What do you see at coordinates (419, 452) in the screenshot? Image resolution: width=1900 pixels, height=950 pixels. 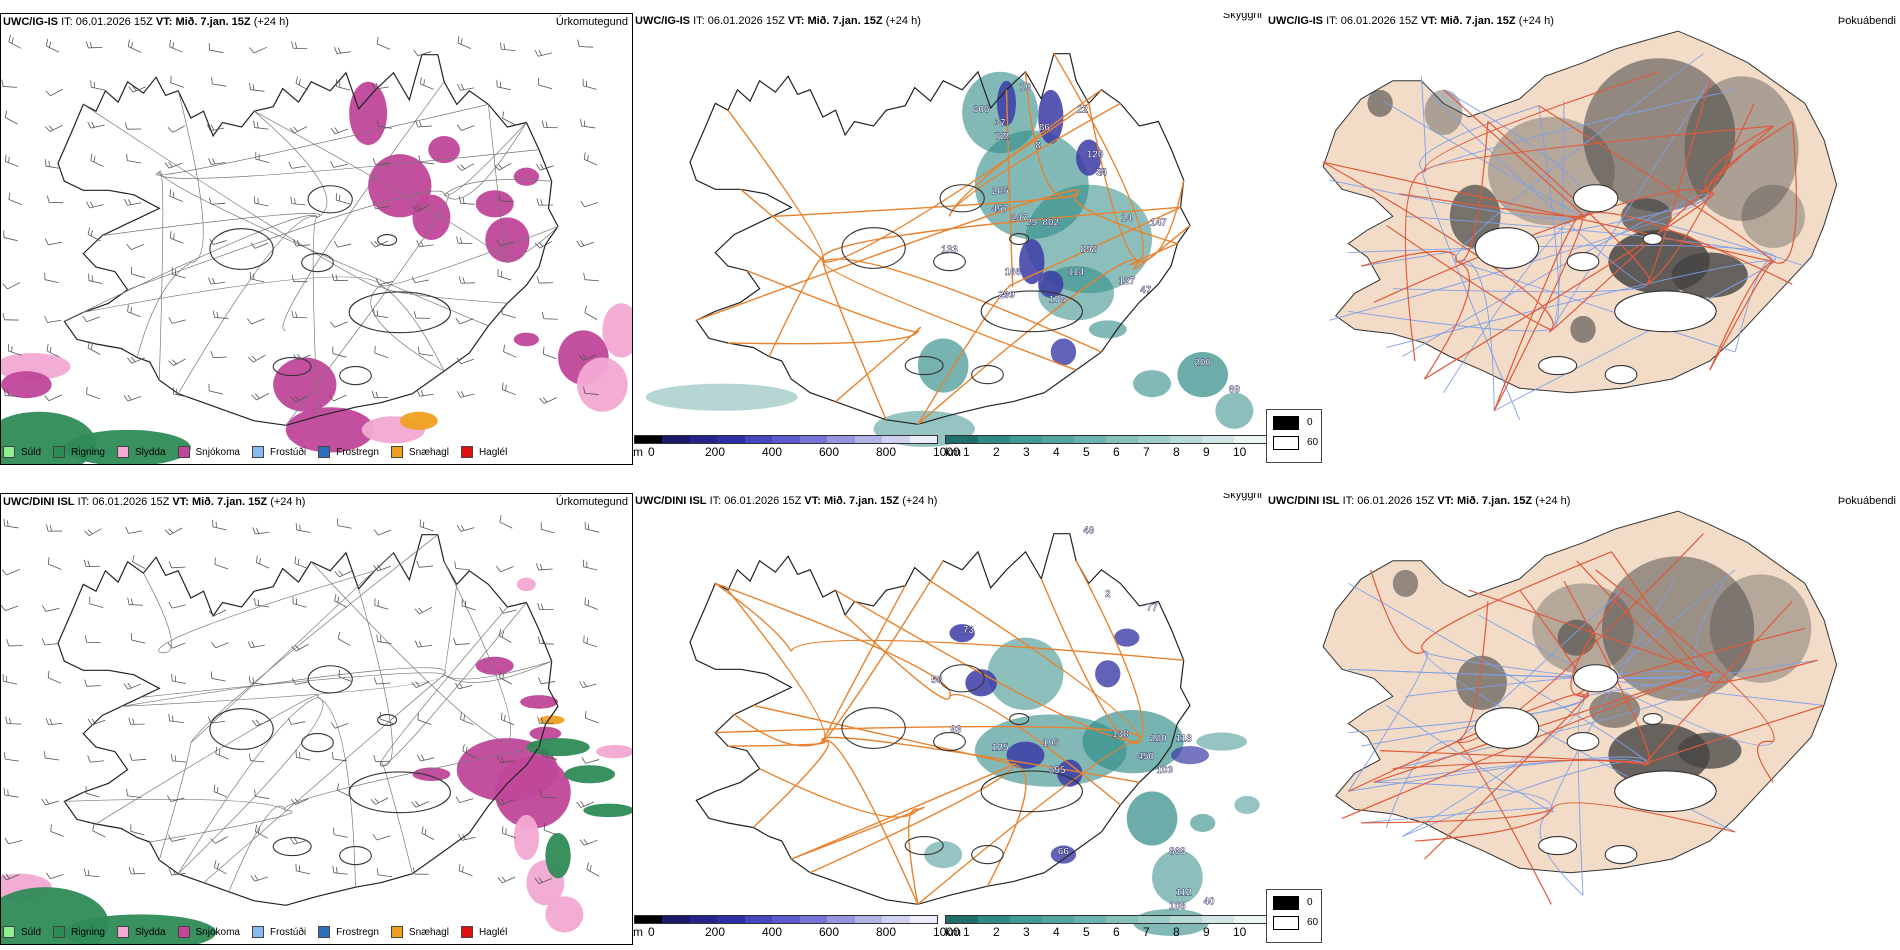 I see `legend-item: Snæhagl` at bounding box center [419, 452].